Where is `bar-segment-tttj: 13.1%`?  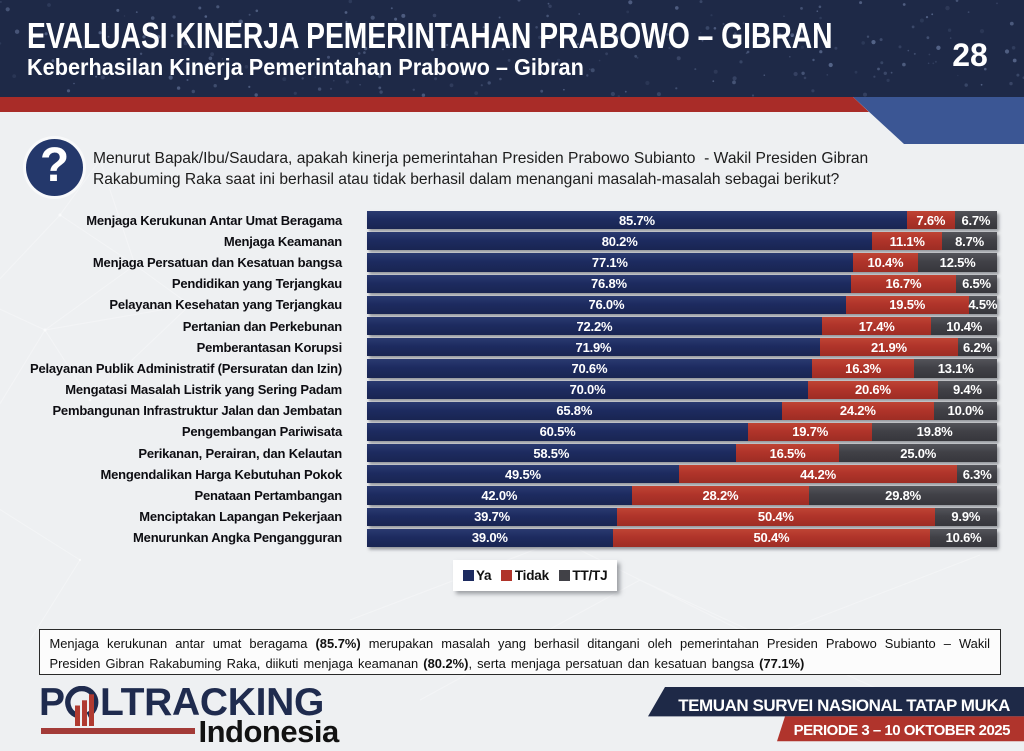
bar-segment-tttj: 13.1% is located at coordinates (955, 368).